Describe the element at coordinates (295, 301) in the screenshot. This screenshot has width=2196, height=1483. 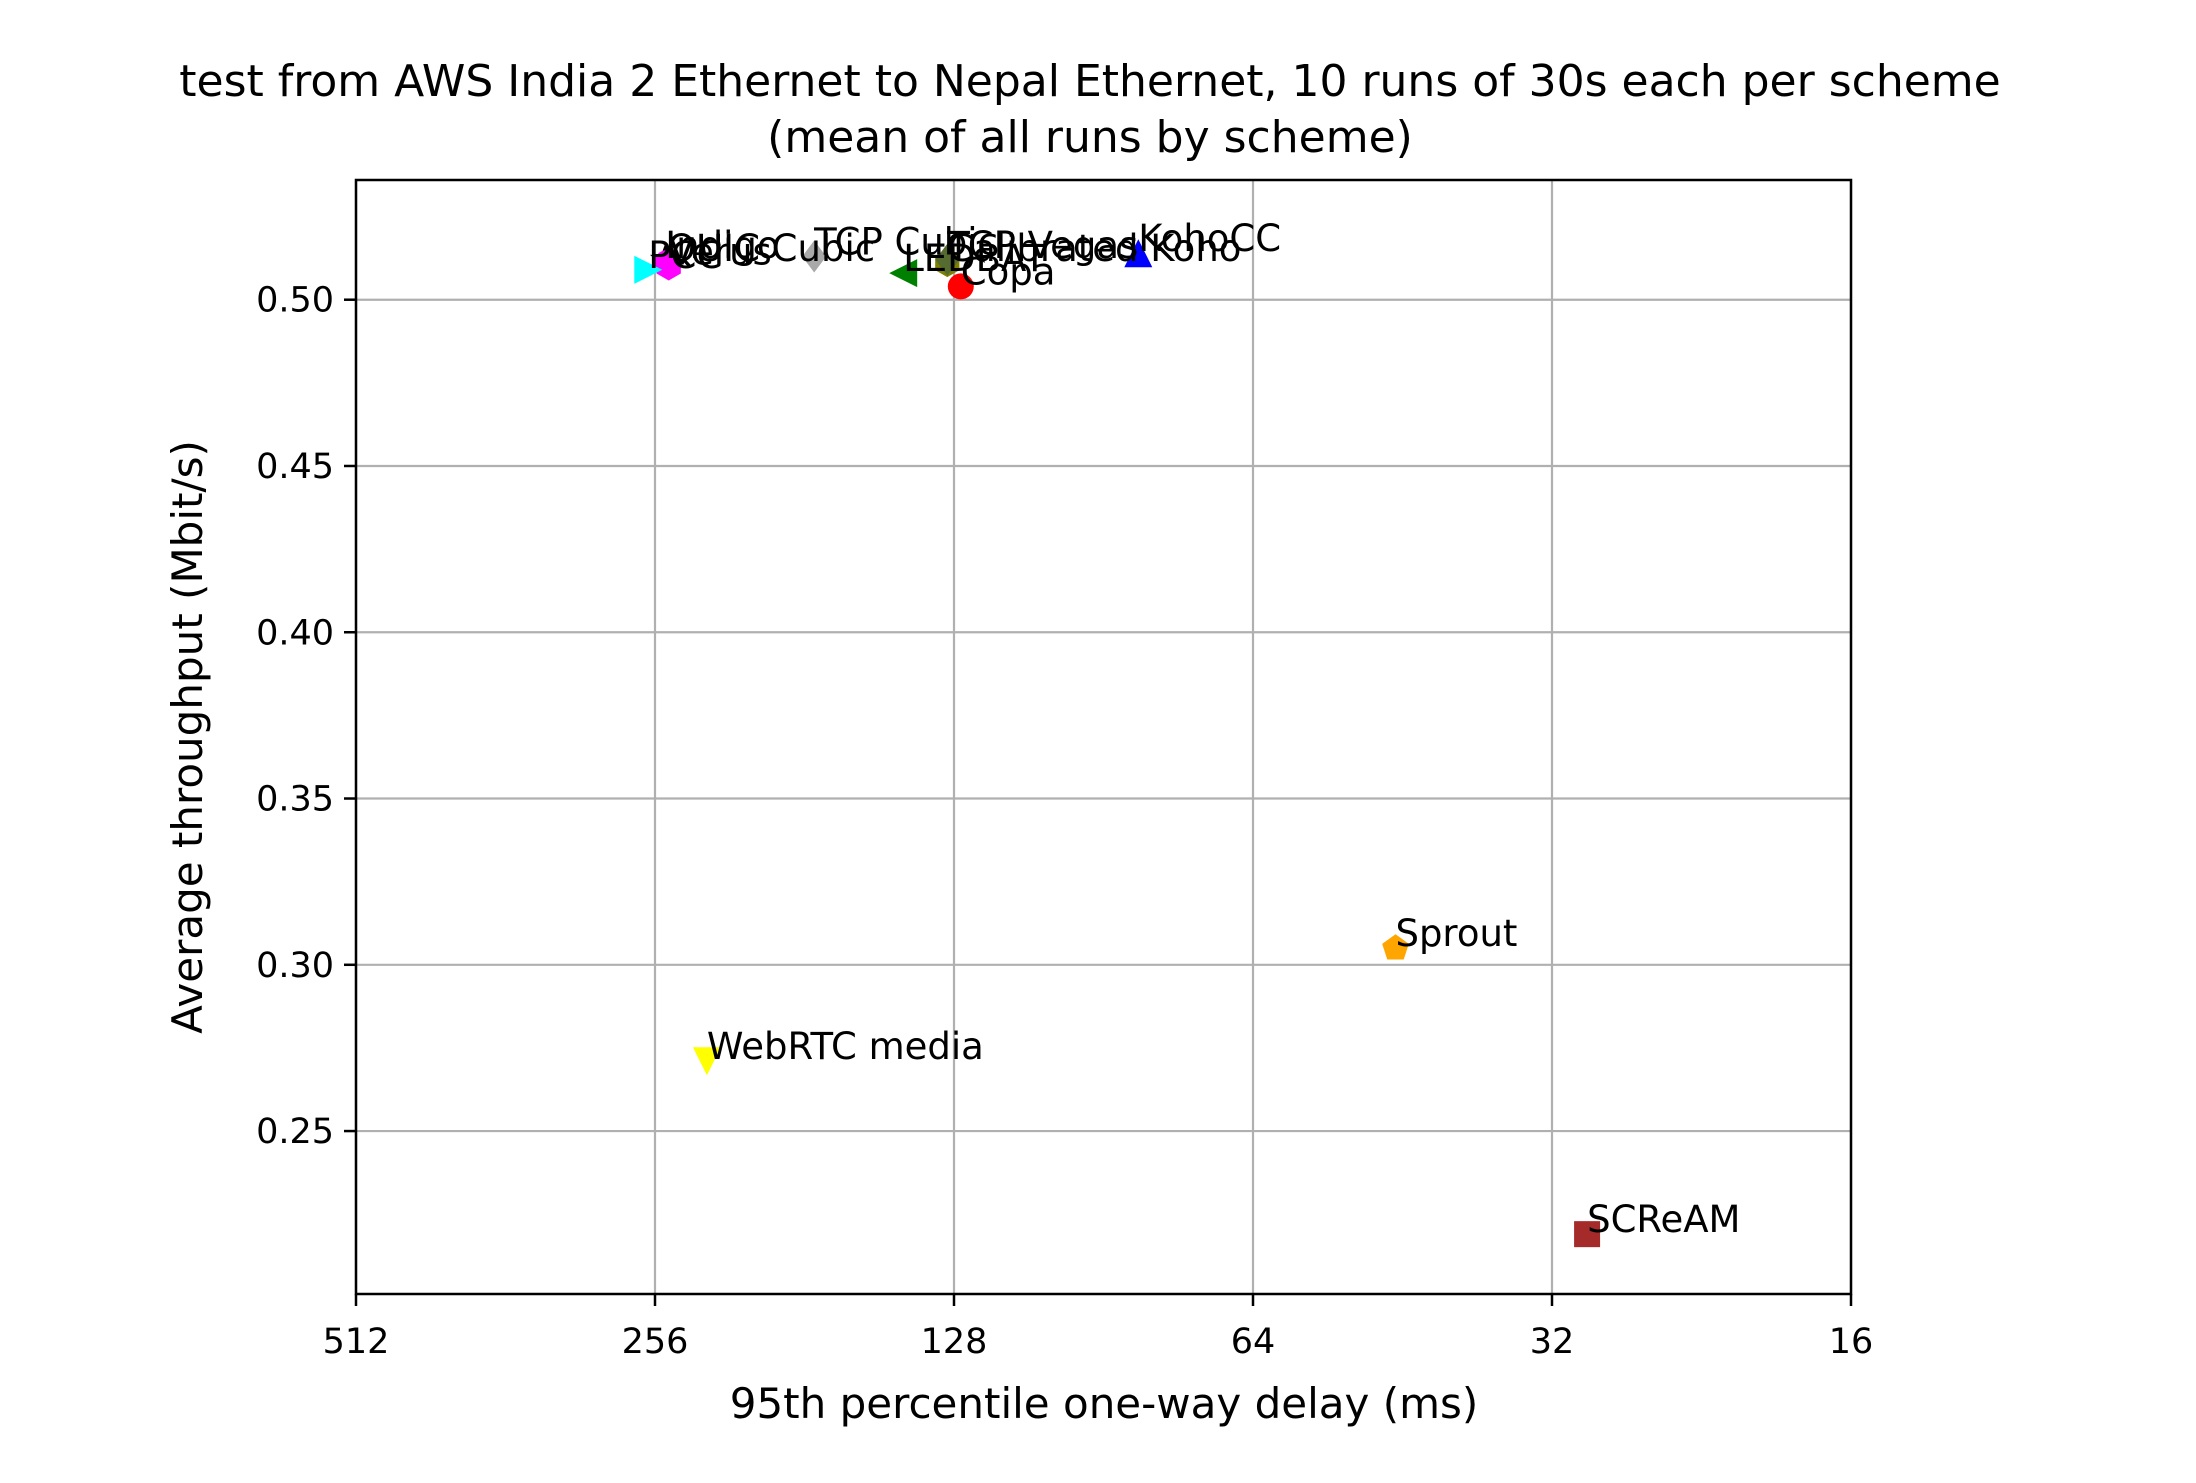
I see `y-tick-label: 0.50` at that location.